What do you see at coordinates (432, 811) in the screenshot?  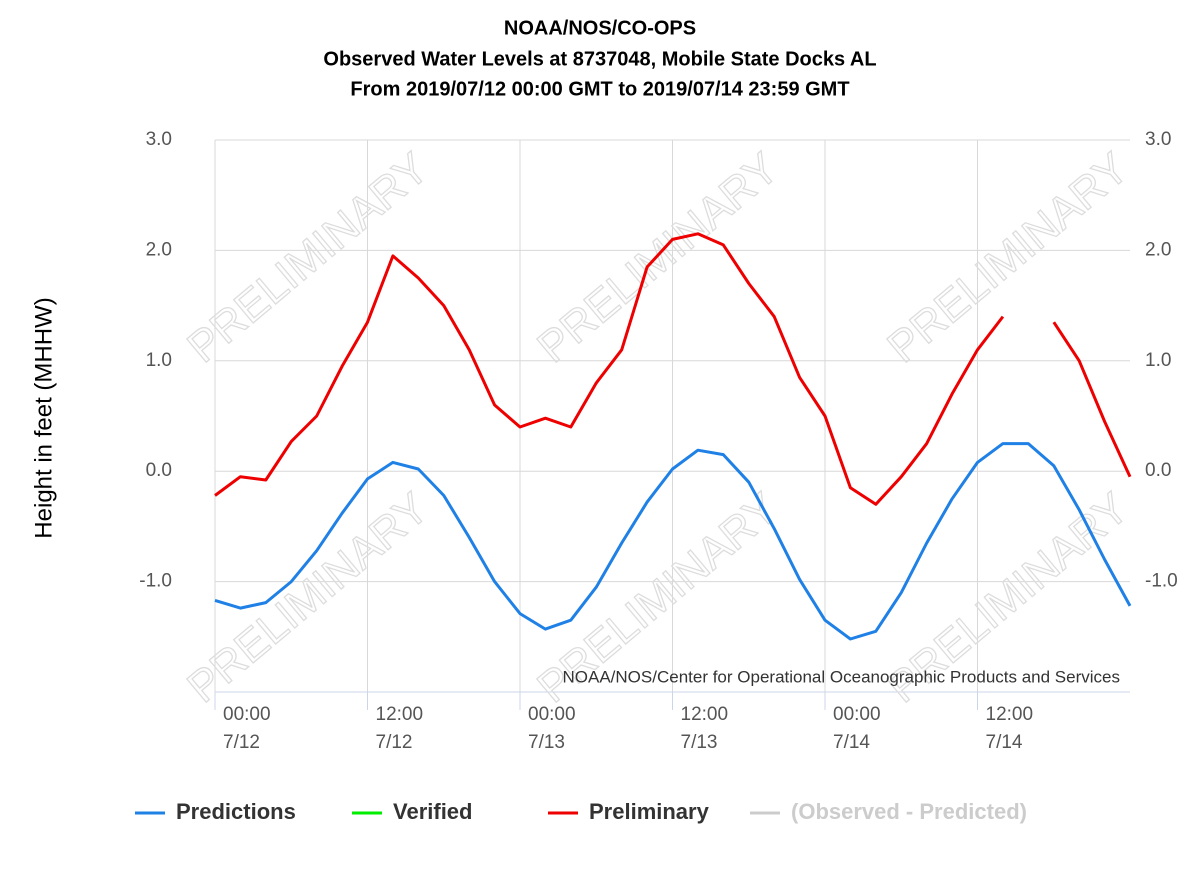 I see `legend-label: Verified` at bounding box center [432, 811].